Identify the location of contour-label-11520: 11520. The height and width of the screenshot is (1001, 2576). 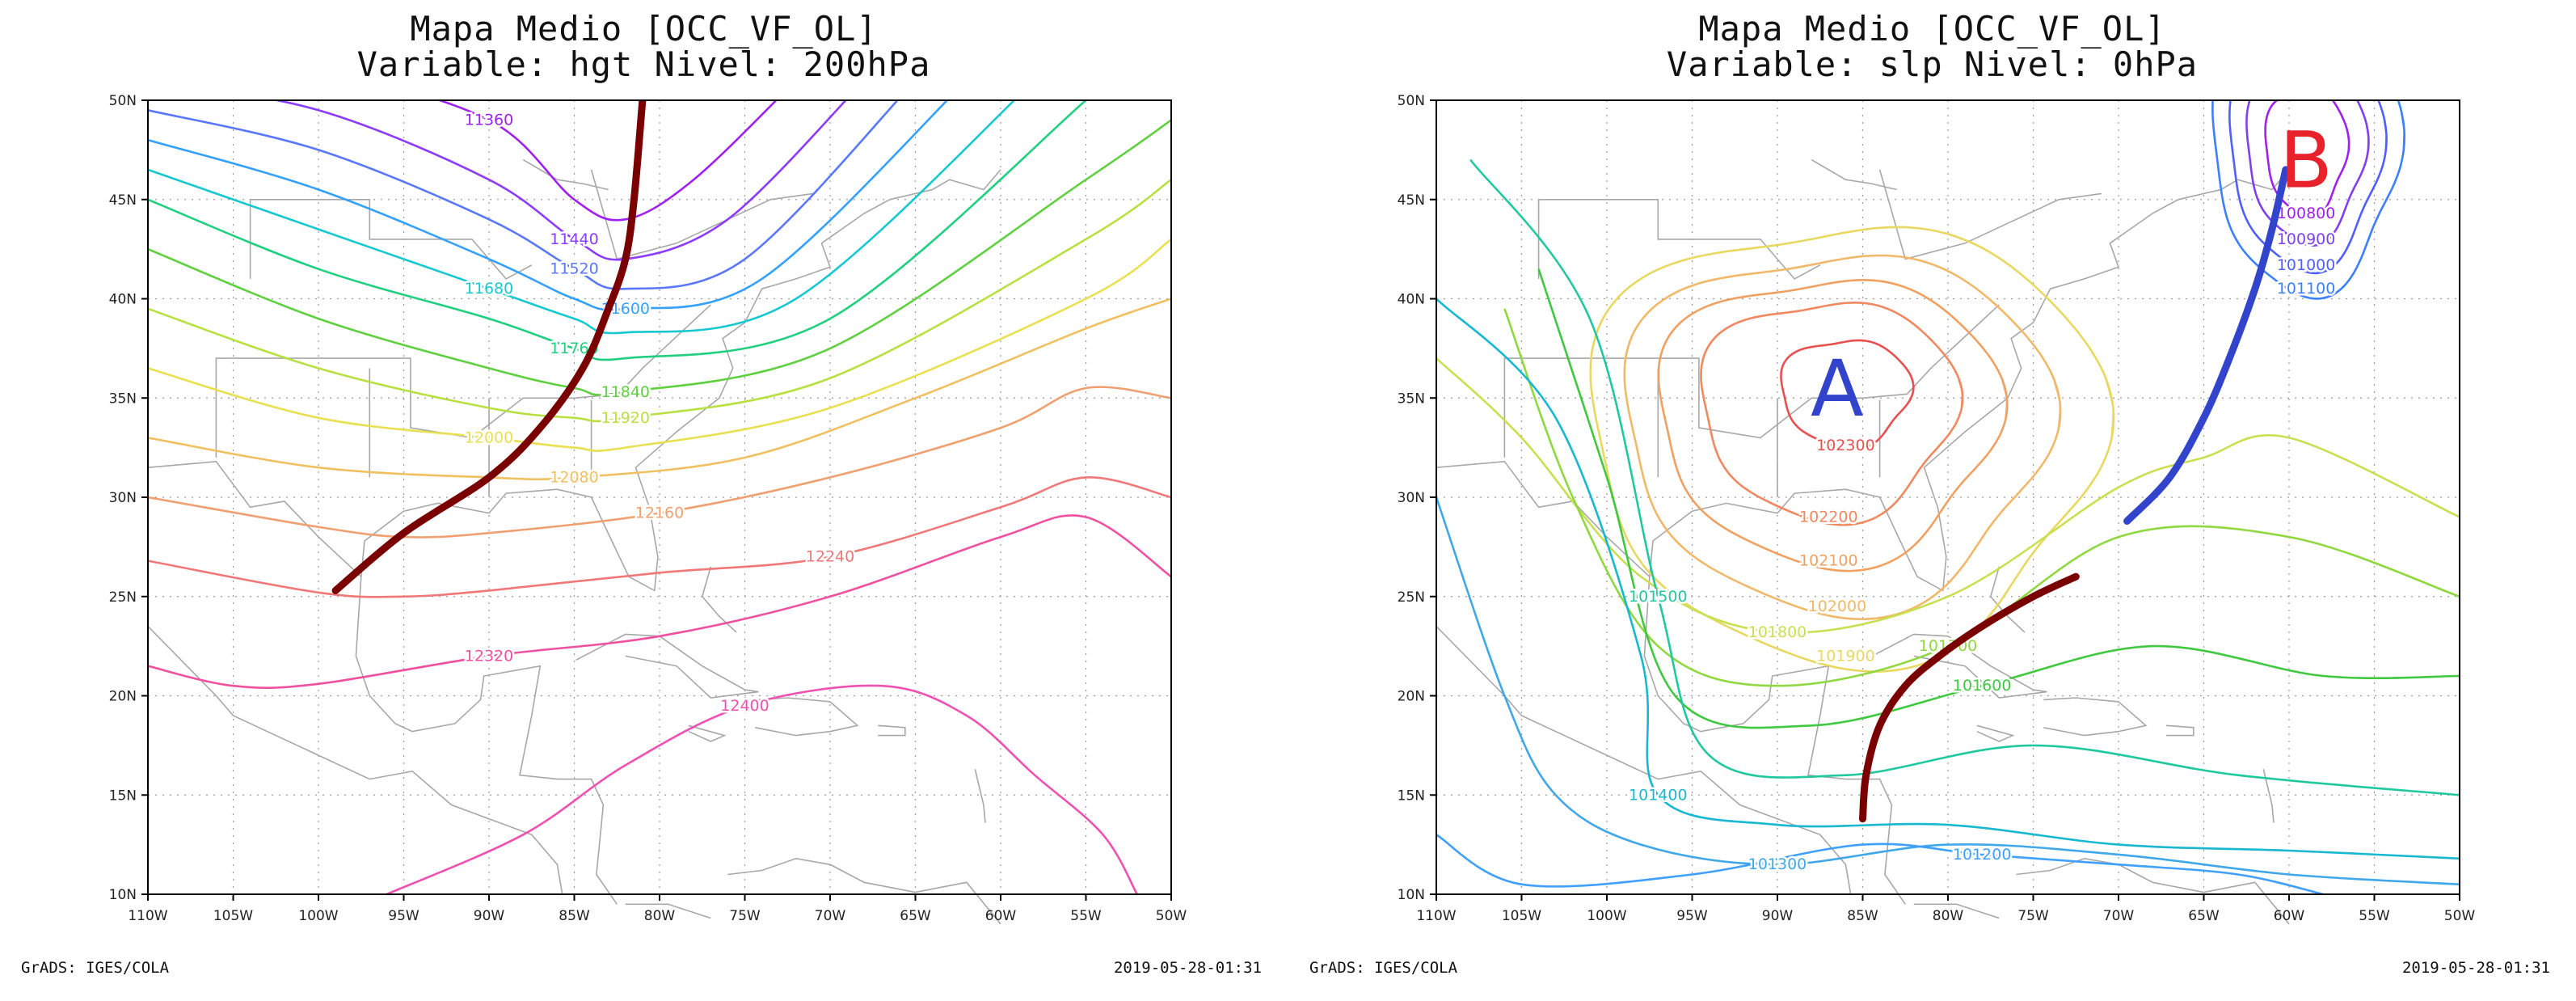
(574, 269).